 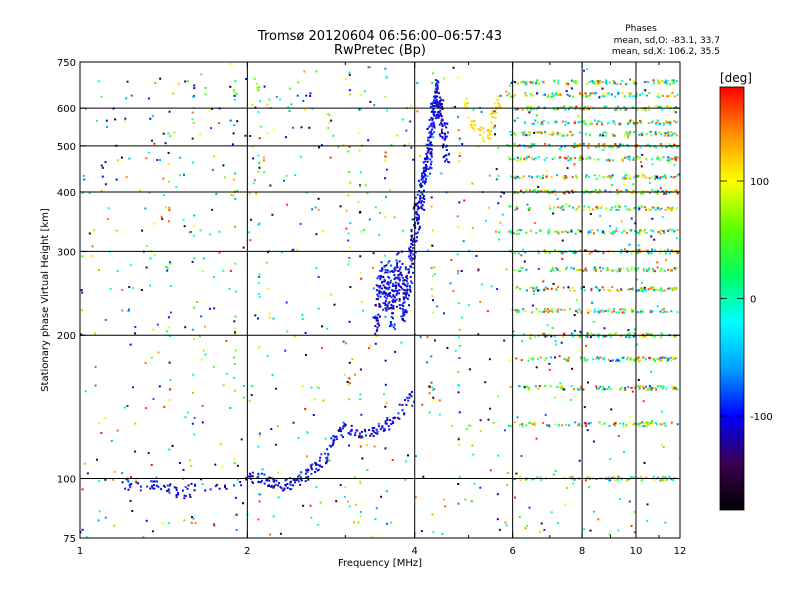 What do you see at coordinates (667, 41) in the screenshot?
I see `phase-o-stats: mean, sd,O: -83.1, 33.7` at bounding box center [667, 41].